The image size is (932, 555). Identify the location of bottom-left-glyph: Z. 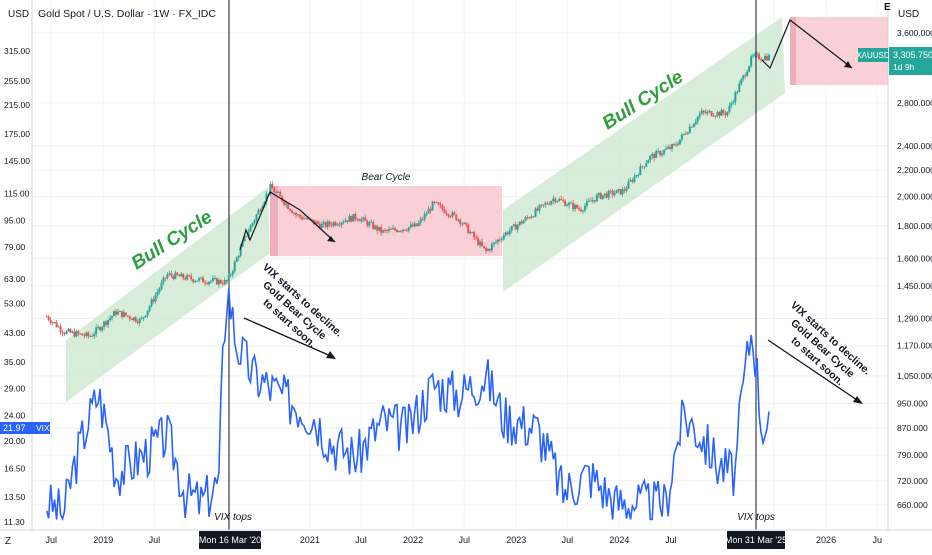
(8, 541).